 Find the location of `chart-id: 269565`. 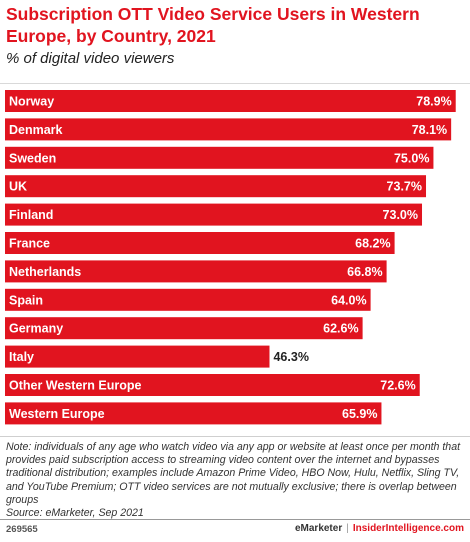

chart-id: 269565 is located at coordinates (22, 529).